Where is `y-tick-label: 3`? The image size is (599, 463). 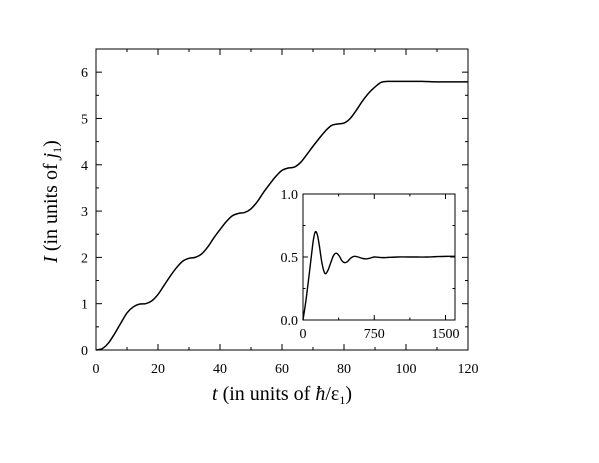 y-tick-label: 3 is located at coordinates (84, 212).